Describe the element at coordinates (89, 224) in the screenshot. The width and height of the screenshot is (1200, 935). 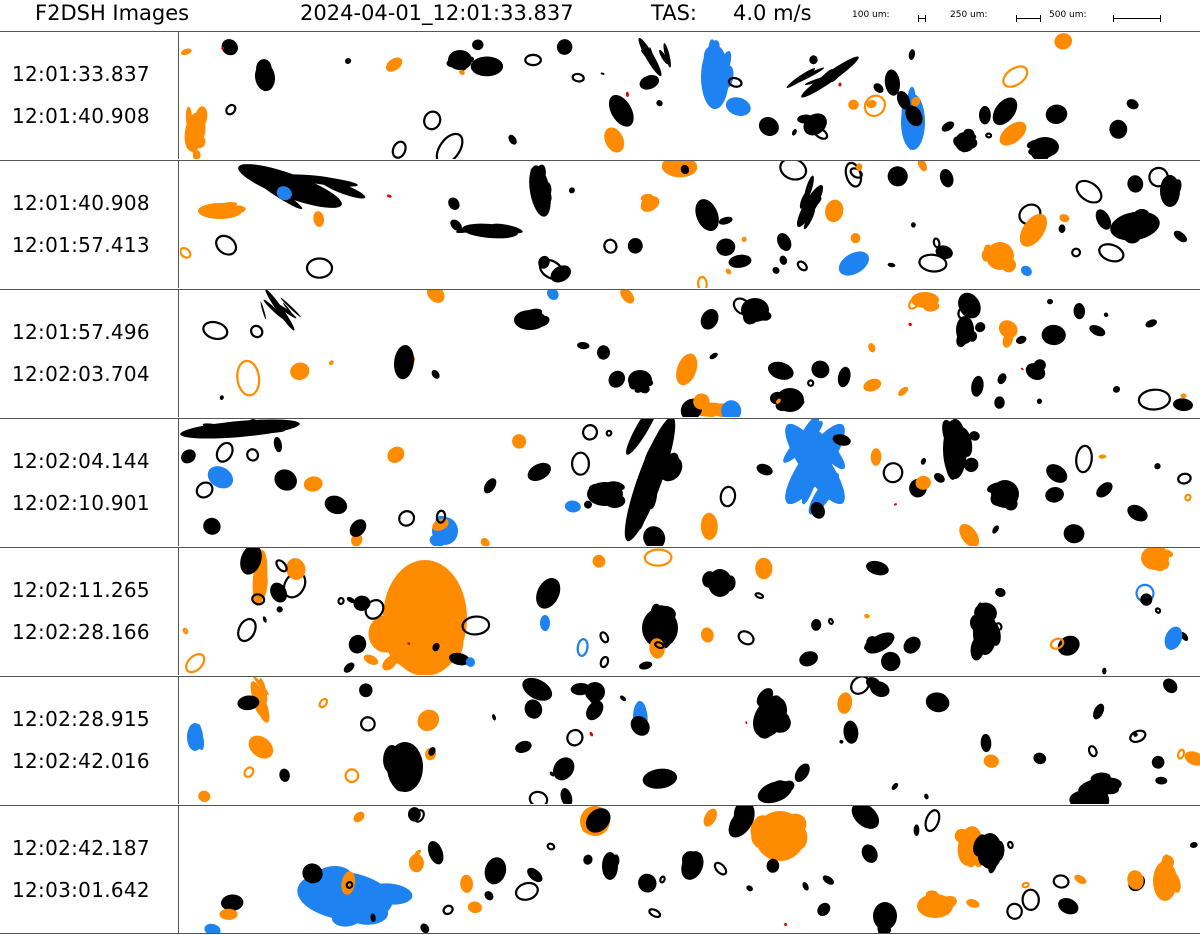
I see `strip-time-range: 12:01:40.908 12:01:57.413` at that location.